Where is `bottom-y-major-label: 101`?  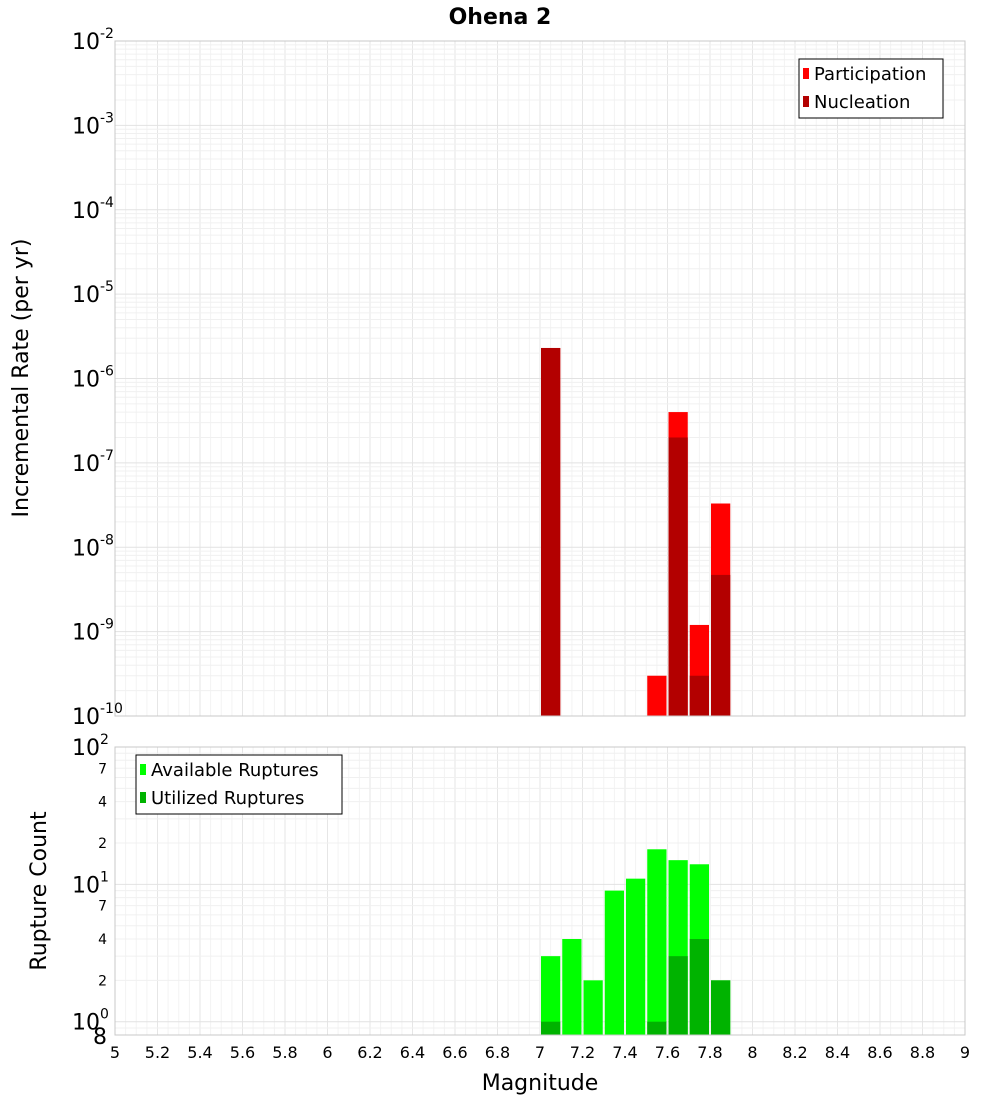
bottom-y-major-label: 101 is located at coordinates (90, 883).